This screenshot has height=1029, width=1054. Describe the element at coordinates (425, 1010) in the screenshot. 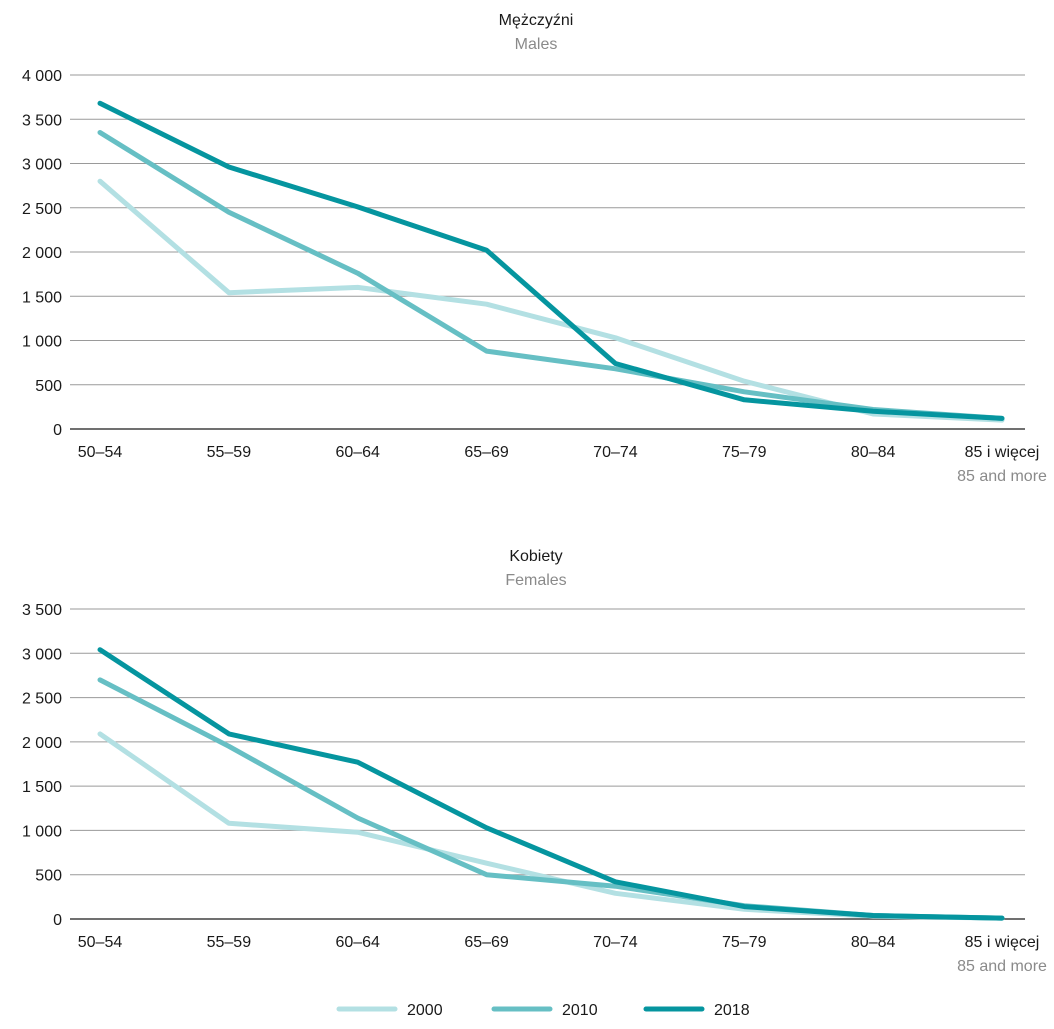

I see `legend-label: 2000` at that location.